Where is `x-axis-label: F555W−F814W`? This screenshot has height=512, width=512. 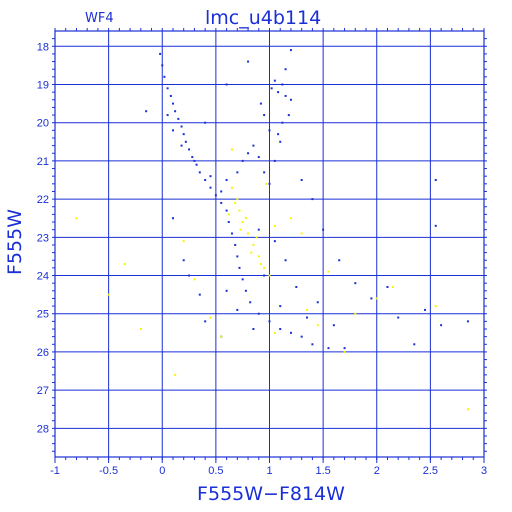
x-axis-label: F555W−F814W is located at coordinates (271, 494).